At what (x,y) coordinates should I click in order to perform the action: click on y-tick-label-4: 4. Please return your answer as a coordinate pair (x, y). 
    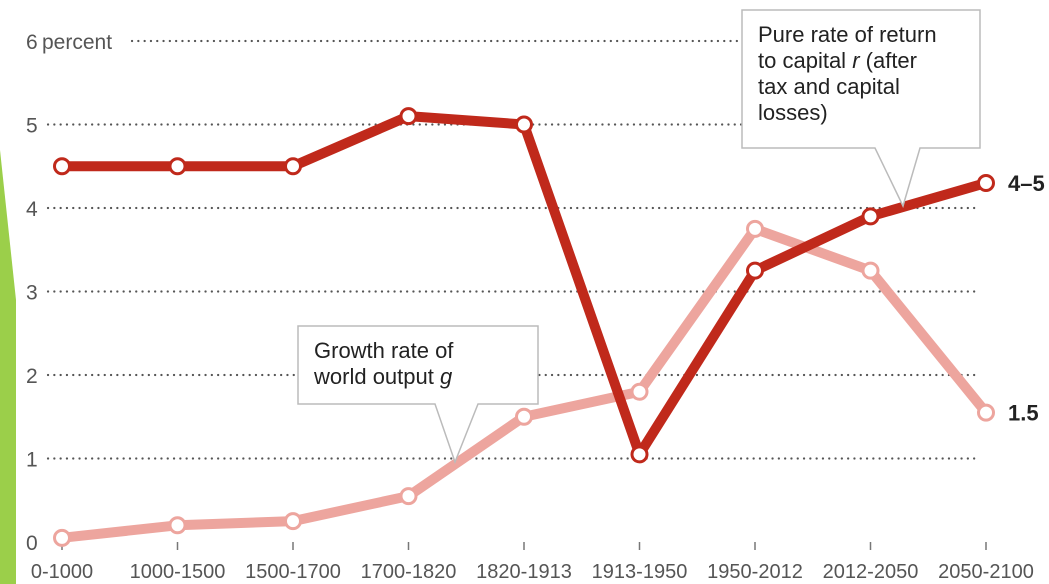
    Looking at the image, I should click on (32, 209).